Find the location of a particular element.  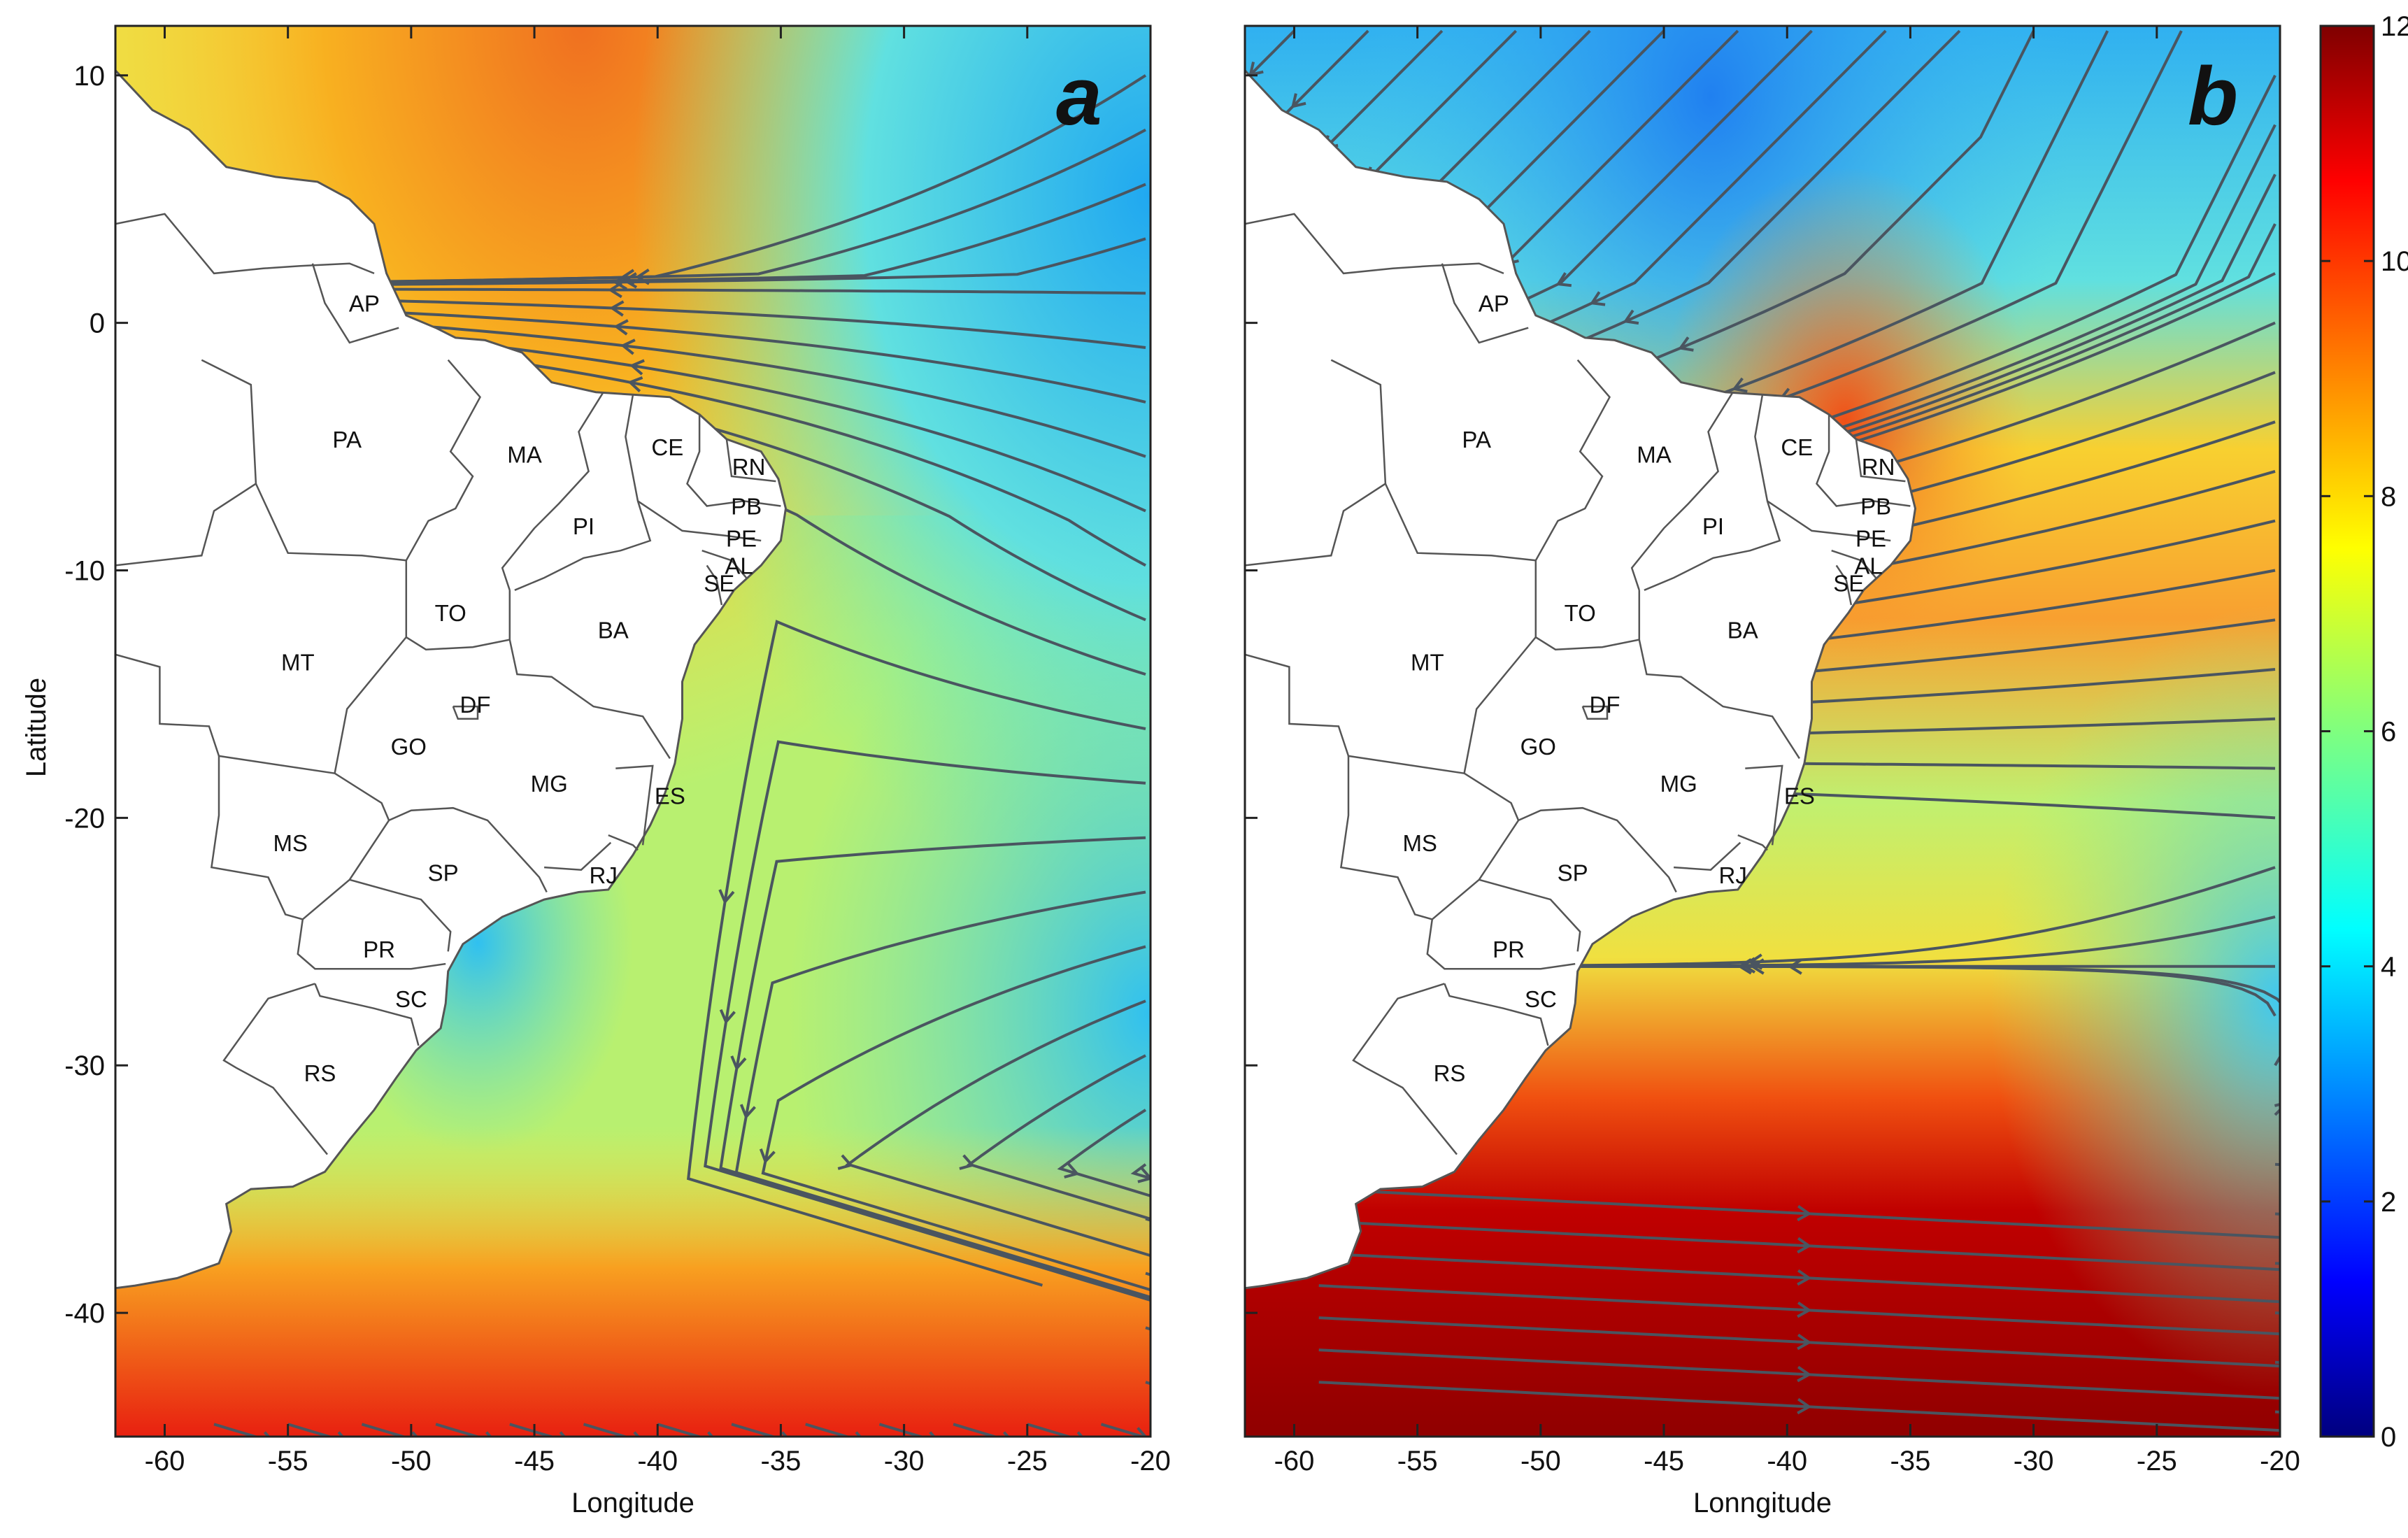

y-tick-label: 10 is located at coordinates (90, 76).